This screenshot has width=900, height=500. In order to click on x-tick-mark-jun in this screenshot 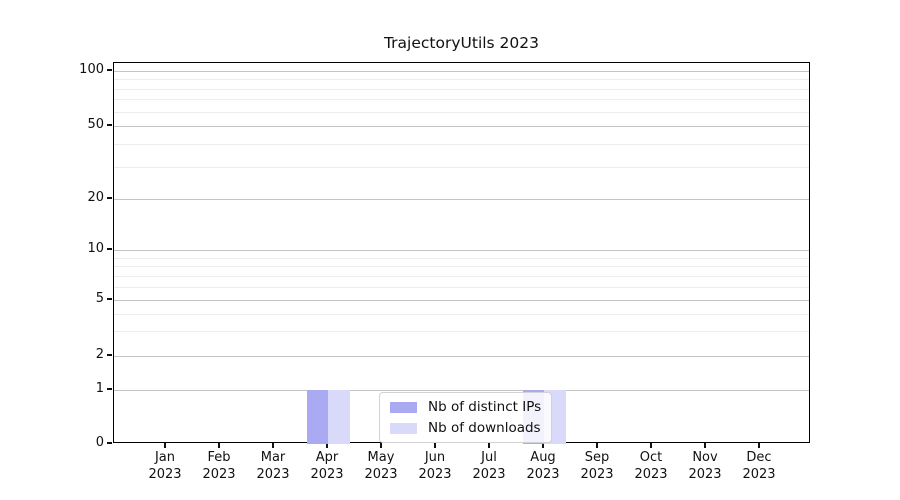, I will do `click(435, 445)`.